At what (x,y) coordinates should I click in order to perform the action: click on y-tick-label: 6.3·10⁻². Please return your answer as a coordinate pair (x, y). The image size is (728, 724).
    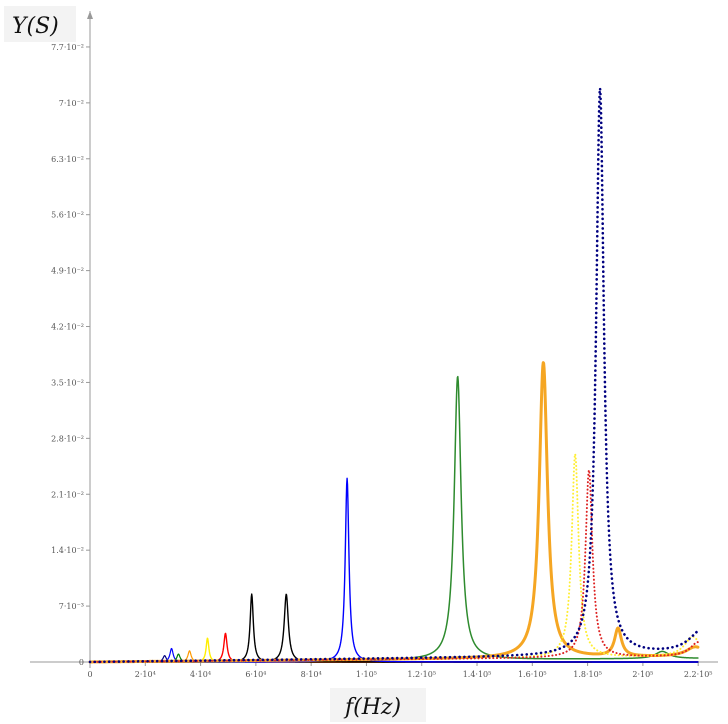
    Looking at the image, I should click on (67, 159).